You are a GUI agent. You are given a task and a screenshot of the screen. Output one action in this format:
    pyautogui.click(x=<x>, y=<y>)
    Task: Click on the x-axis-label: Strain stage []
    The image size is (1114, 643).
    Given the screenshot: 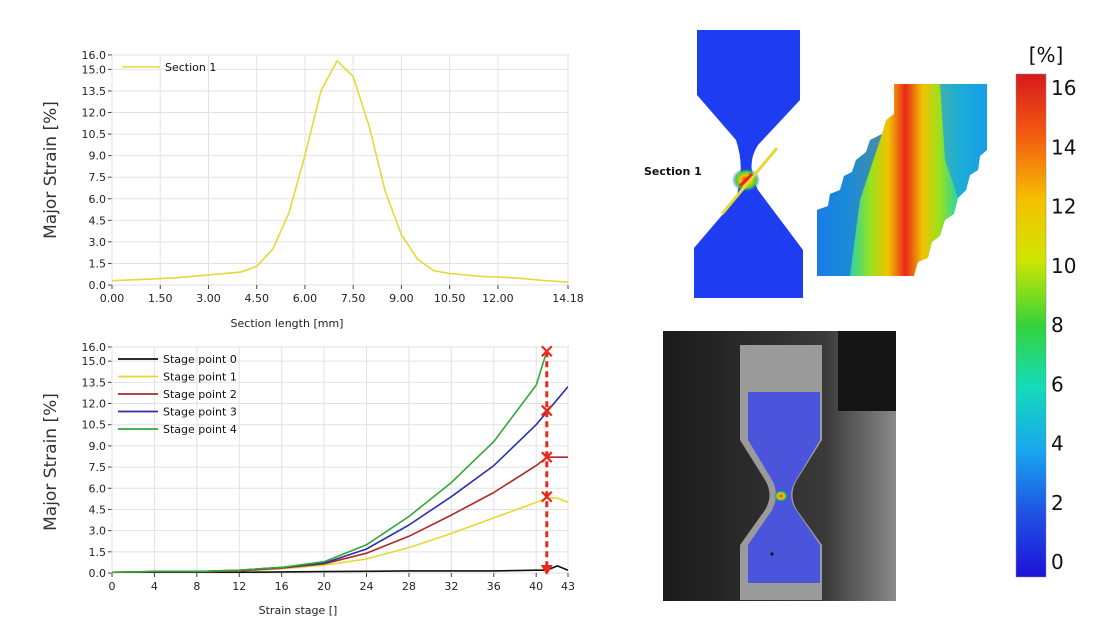 What is the action you would take?
    pyautogui.click(x=298, y=610)
    